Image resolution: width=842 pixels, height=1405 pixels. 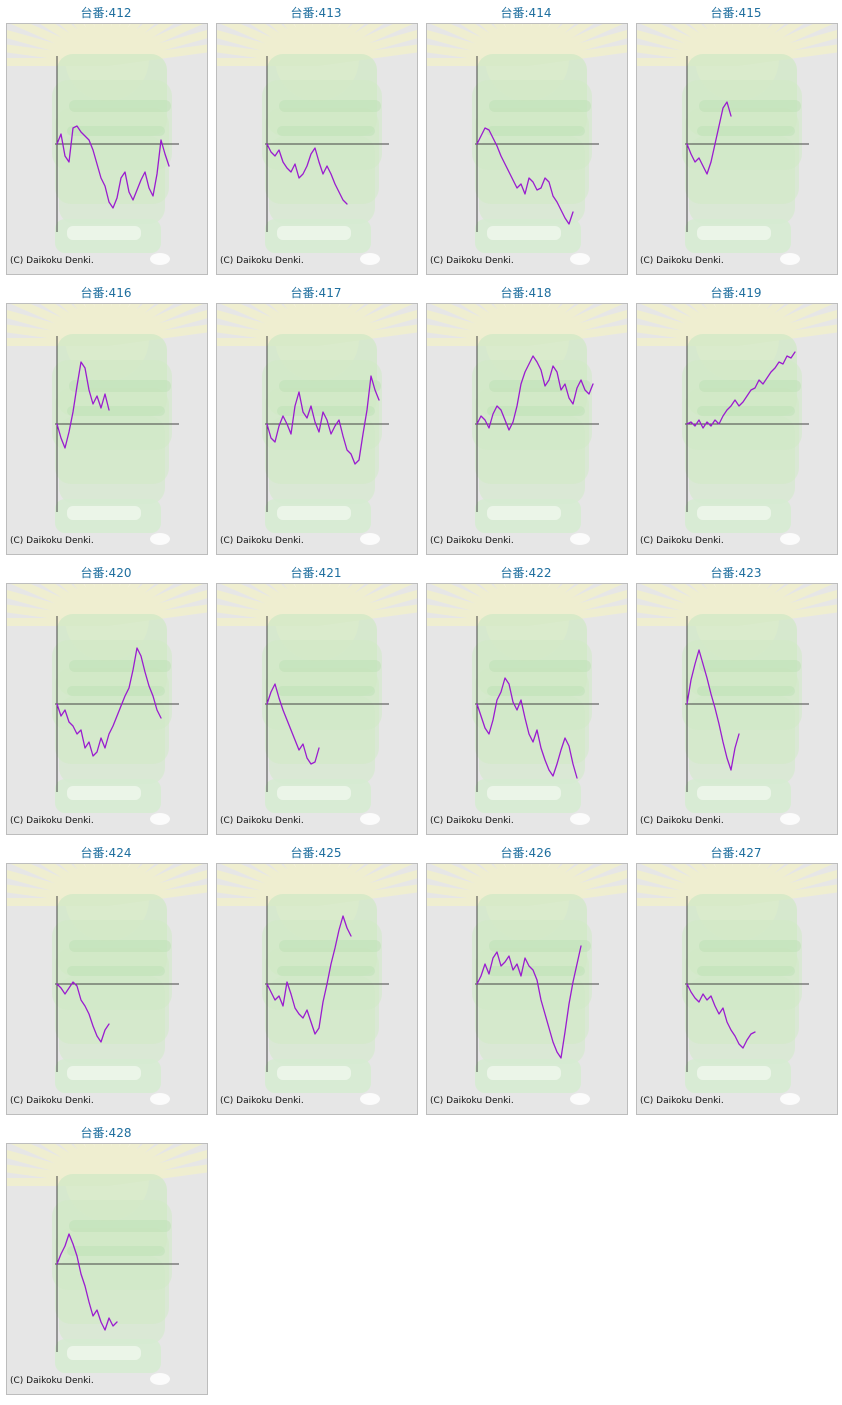 What do you see at coordinates (316, 293) in the screenshot?
I see `machine-title-link: 台番:417` at bounding box center [316, 293].